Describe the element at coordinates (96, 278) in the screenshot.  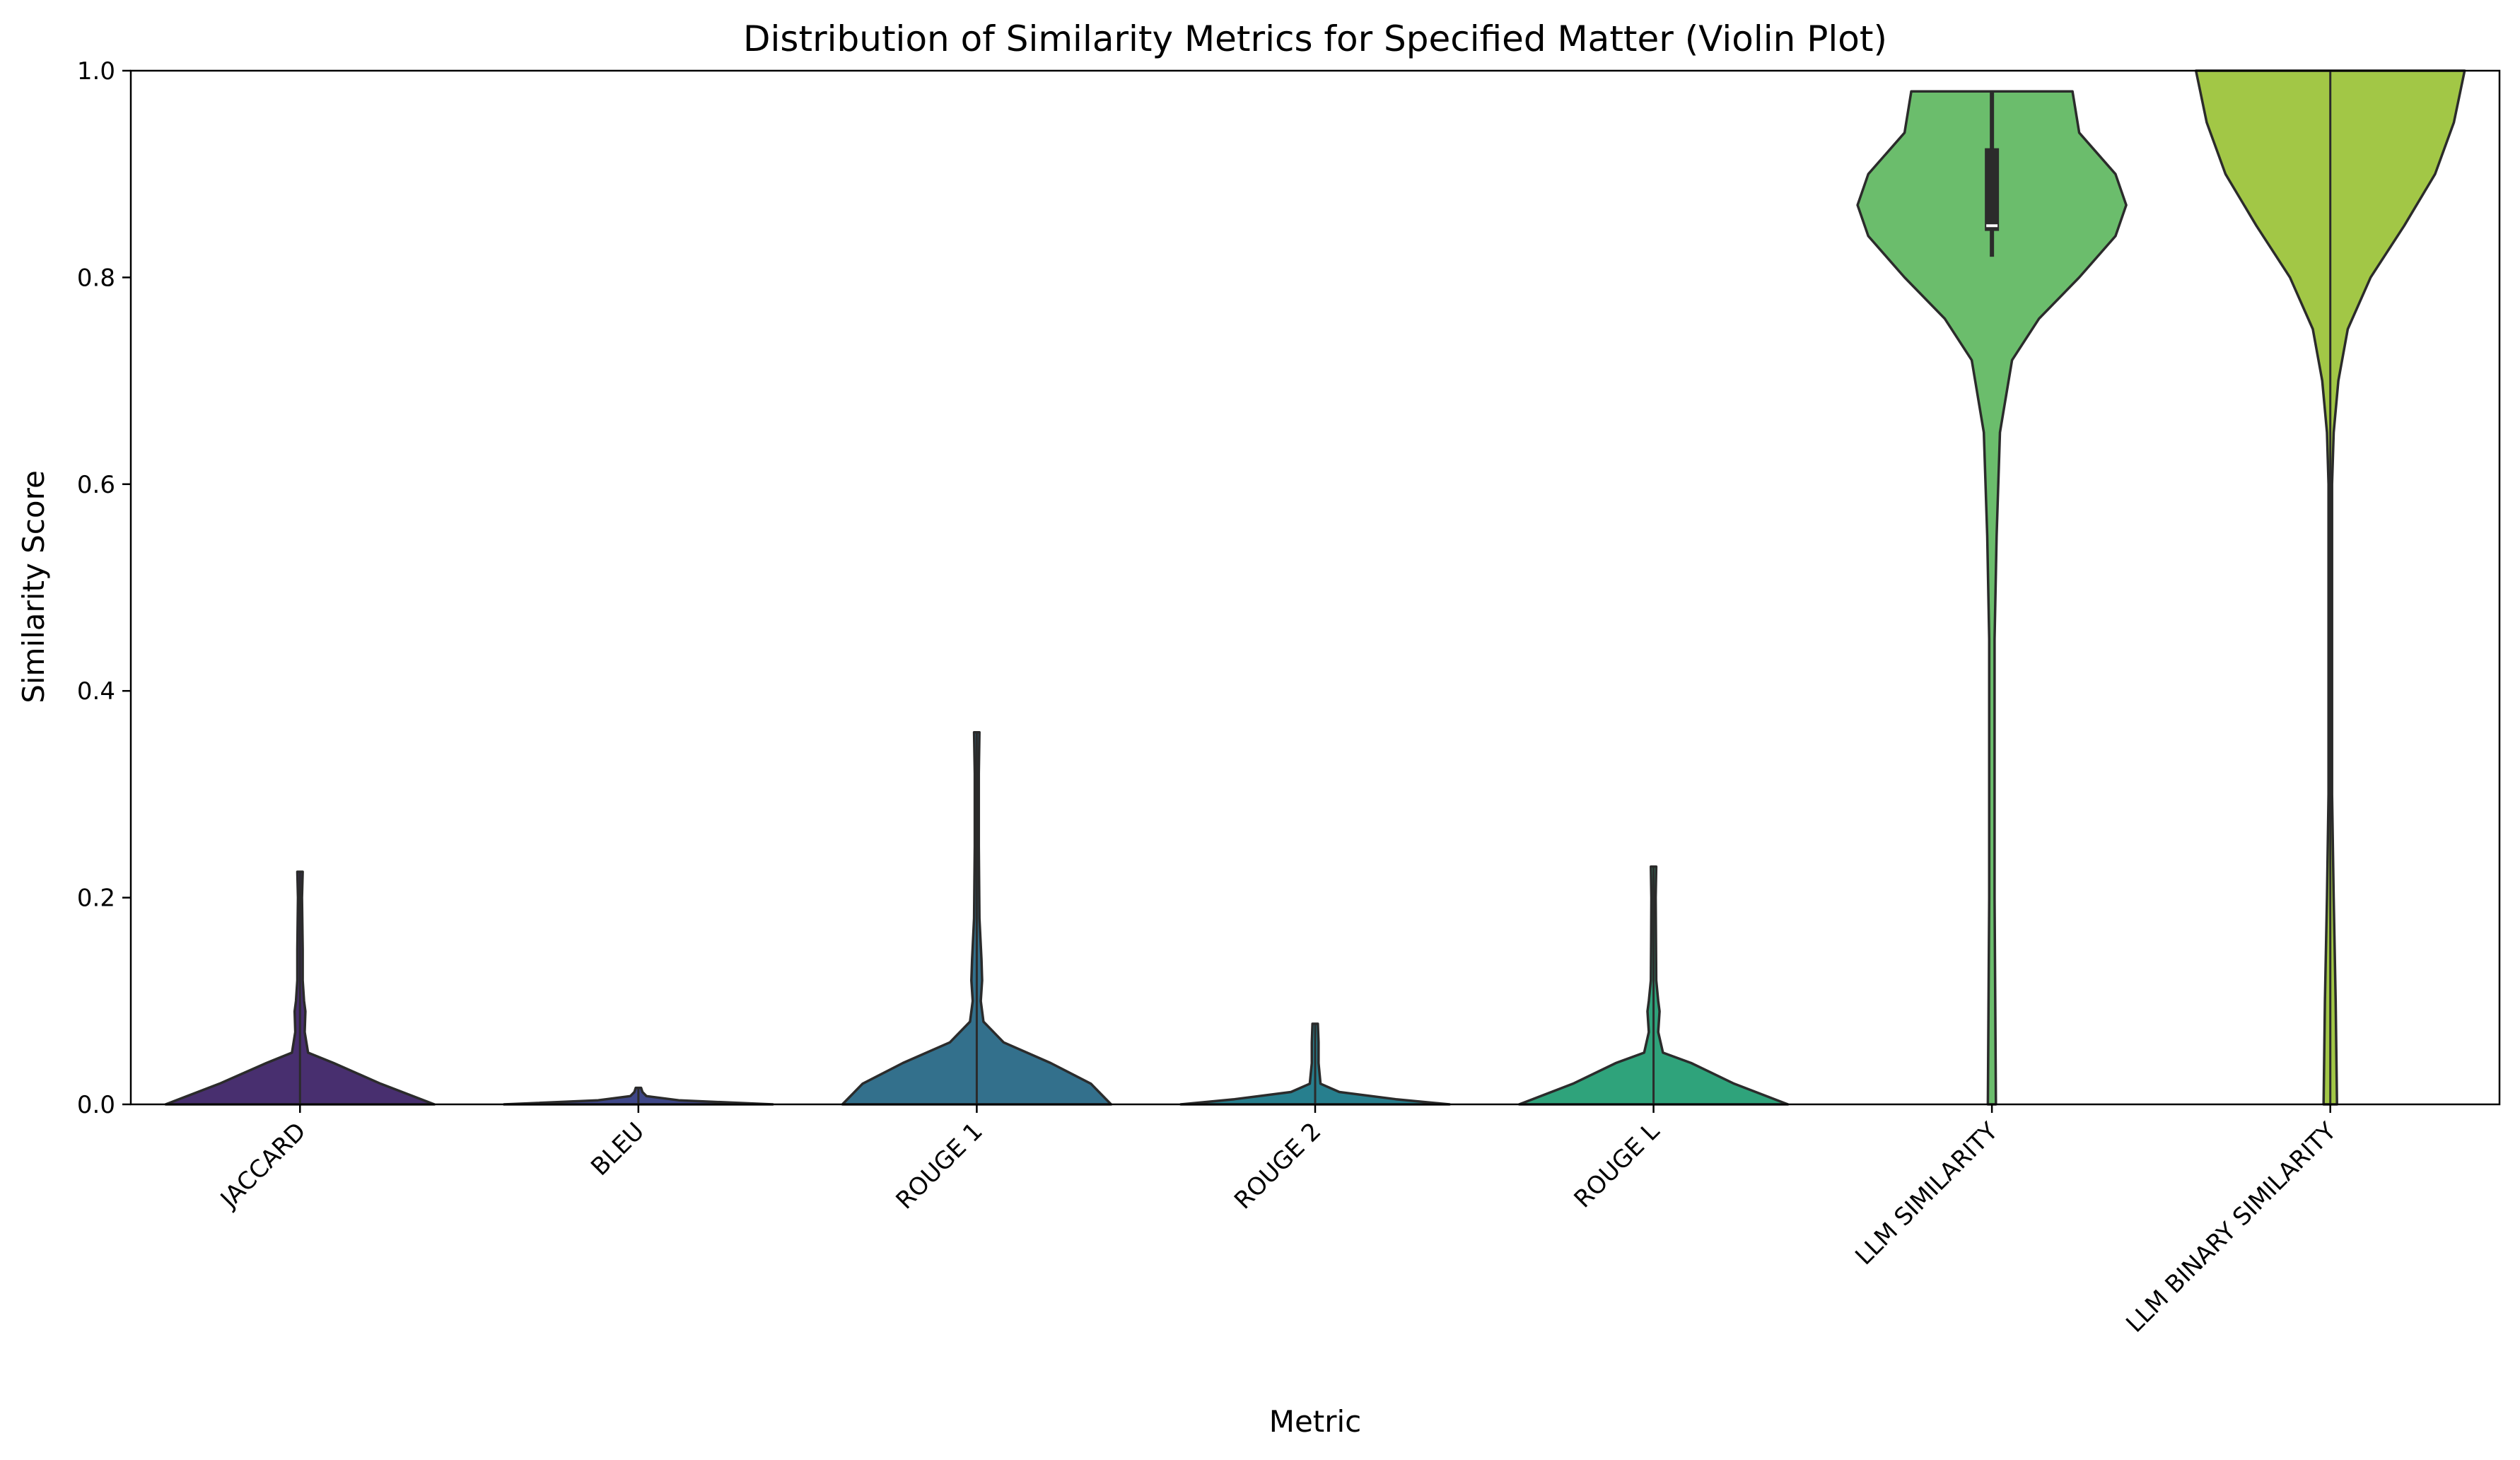
I see `y-tick-label: 0.8` at that location.